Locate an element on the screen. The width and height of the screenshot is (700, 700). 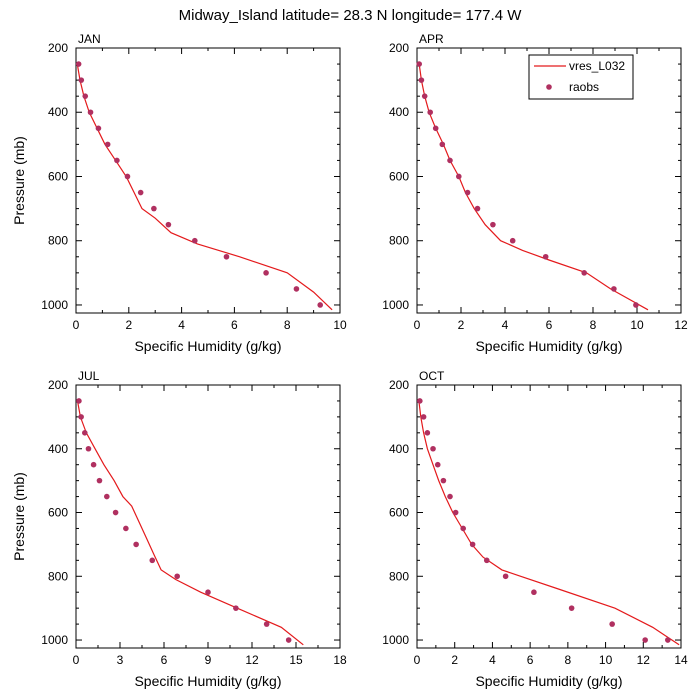
legend-obs-label: raobs is located at coordinates (584, 87).